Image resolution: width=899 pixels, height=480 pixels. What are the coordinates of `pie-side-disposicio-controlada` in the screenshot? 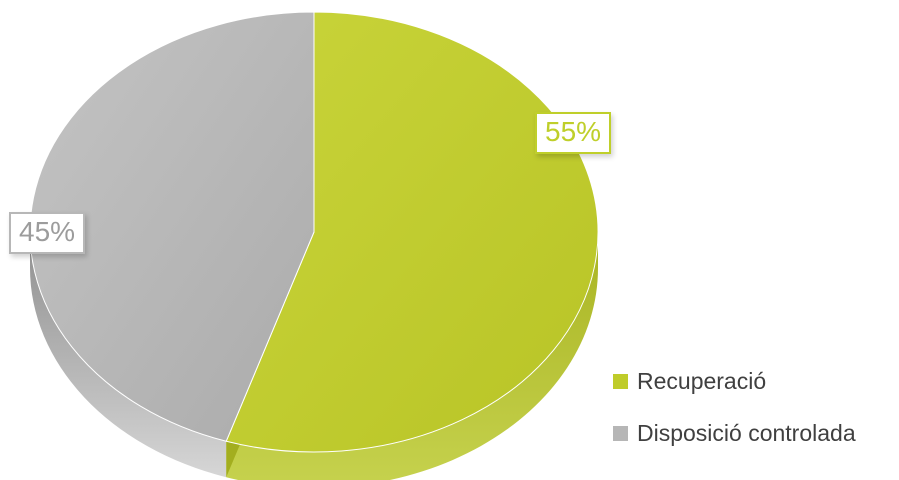 It's located at (128, 355).